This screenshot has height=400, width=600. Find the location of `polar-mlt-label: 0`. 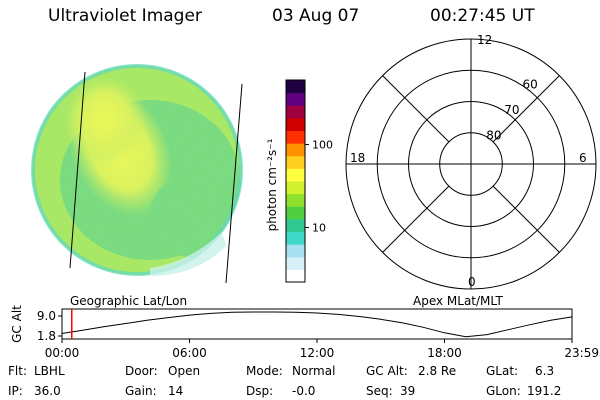

polar-mlt-label: 0 is located at coordinates (472, 282).